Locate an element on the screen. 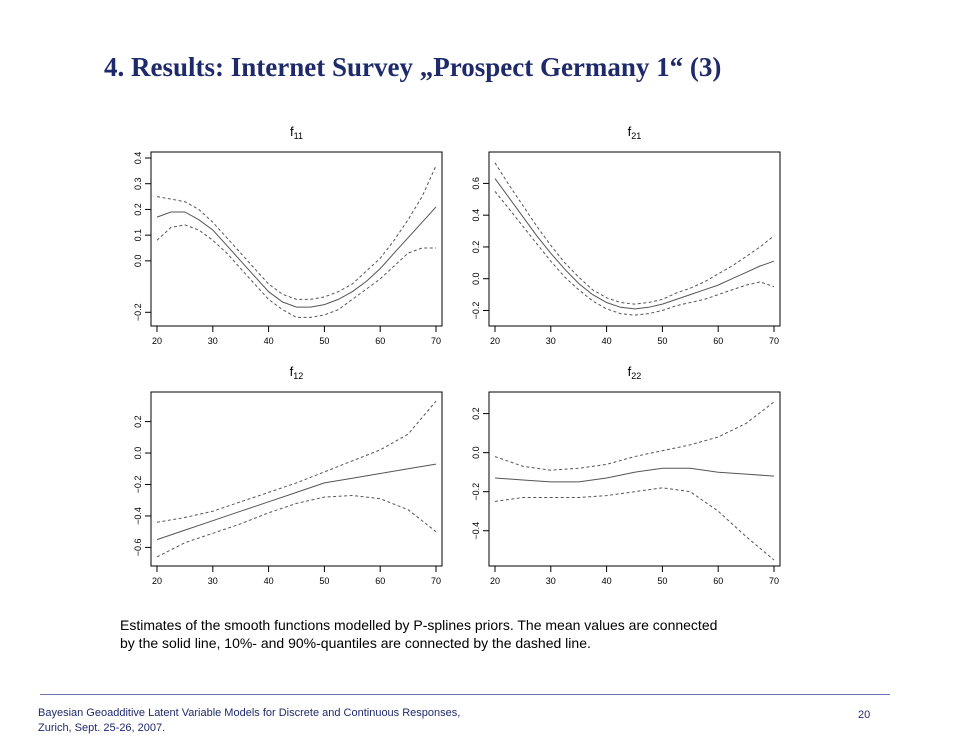 Image resolution: width=963 pixels, height=756 pixels. y-tick-label: 0.6 is located at coordinates (476, 183).